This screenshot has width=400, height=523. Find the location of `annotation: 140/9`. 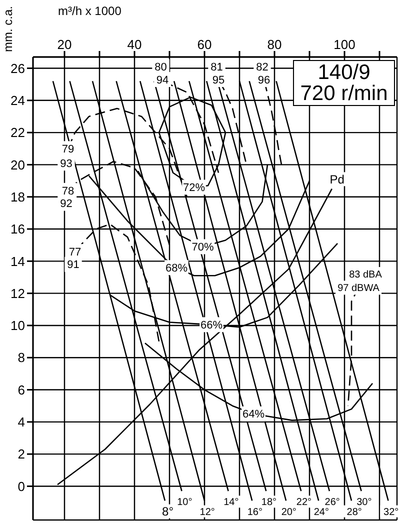

annotation: 140/9 is located at coordinates (344, 72).